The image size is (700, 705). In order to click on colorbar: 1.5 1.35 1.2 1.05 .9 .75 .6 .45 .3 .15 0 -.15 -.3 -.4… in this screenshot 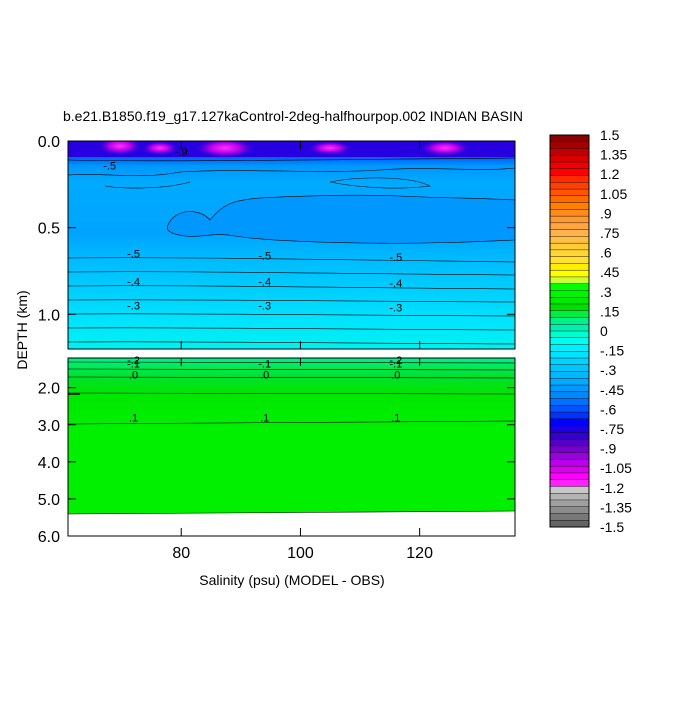, I will do `click(590, 331)`.